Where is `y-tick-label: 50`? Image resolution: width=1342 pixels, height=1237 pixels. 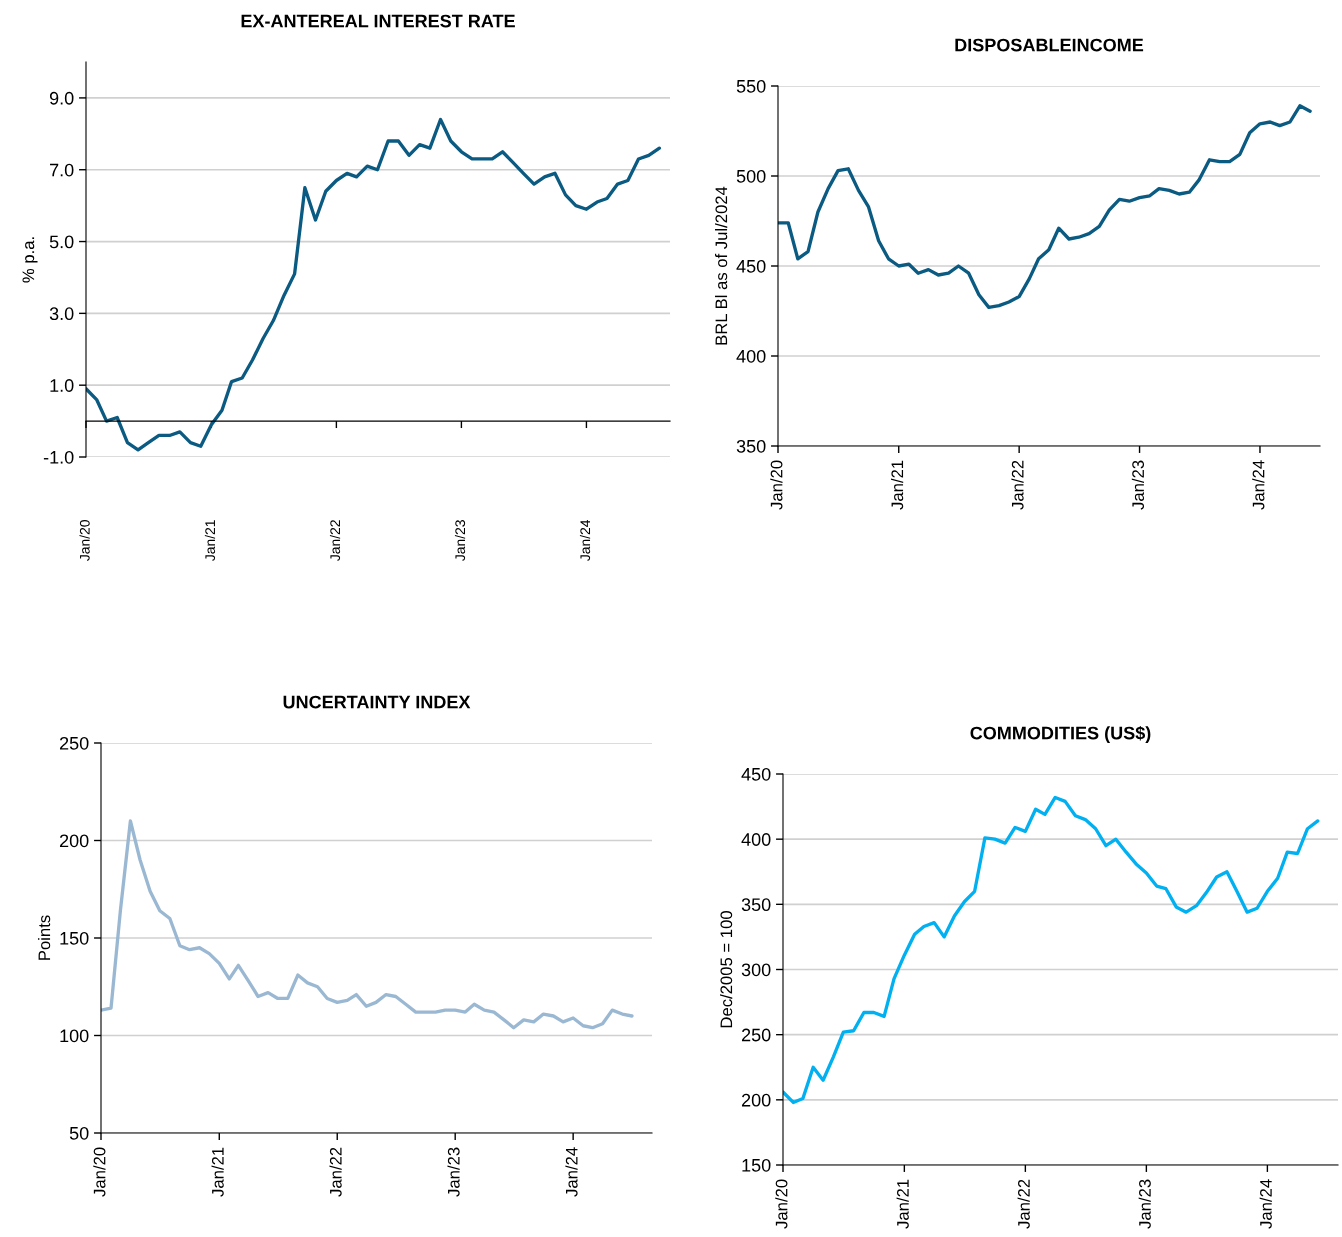 y-tick-label: 50 is located at coordinates (79, 1133).